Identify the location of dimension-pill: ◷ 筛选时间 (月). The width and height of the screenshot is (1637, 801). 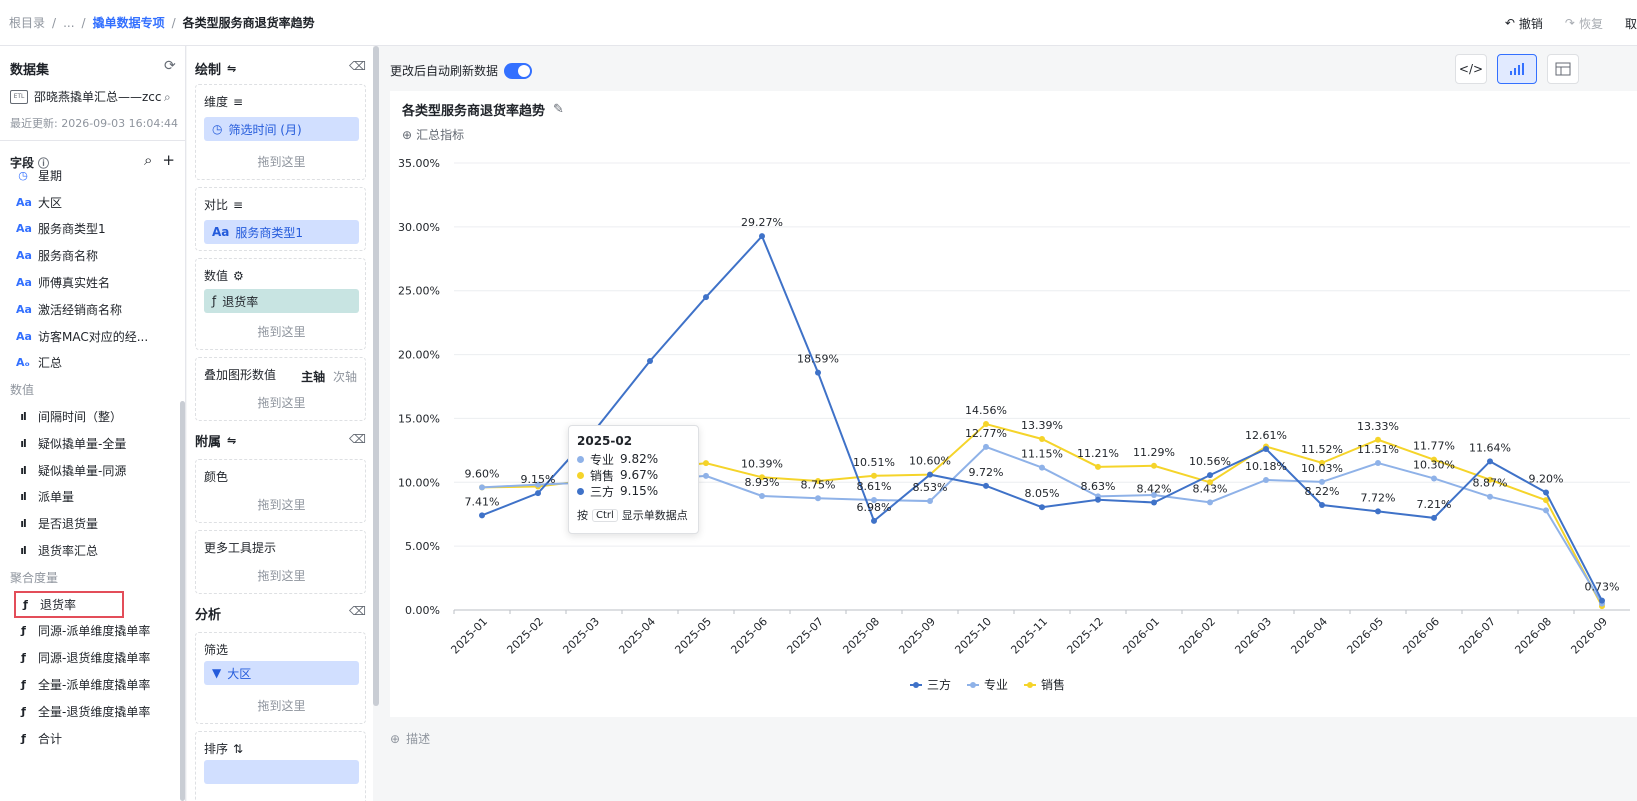
(281, 129).